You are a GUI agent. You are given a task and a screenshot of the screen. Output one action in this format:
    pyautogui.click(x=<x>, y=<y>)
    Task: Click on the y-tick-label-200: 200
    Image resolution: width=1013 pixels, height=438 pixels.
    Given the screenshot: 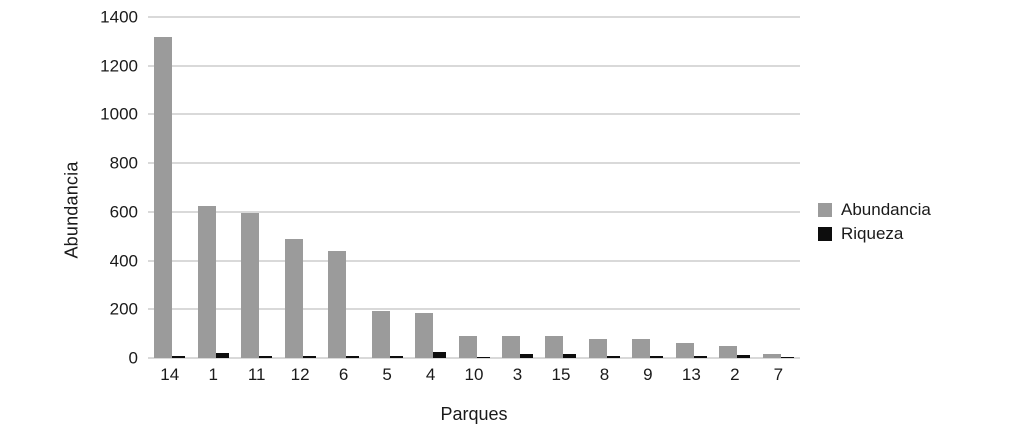 What is the action you would take?
    pyautogui.click(x=123, y=309)
    